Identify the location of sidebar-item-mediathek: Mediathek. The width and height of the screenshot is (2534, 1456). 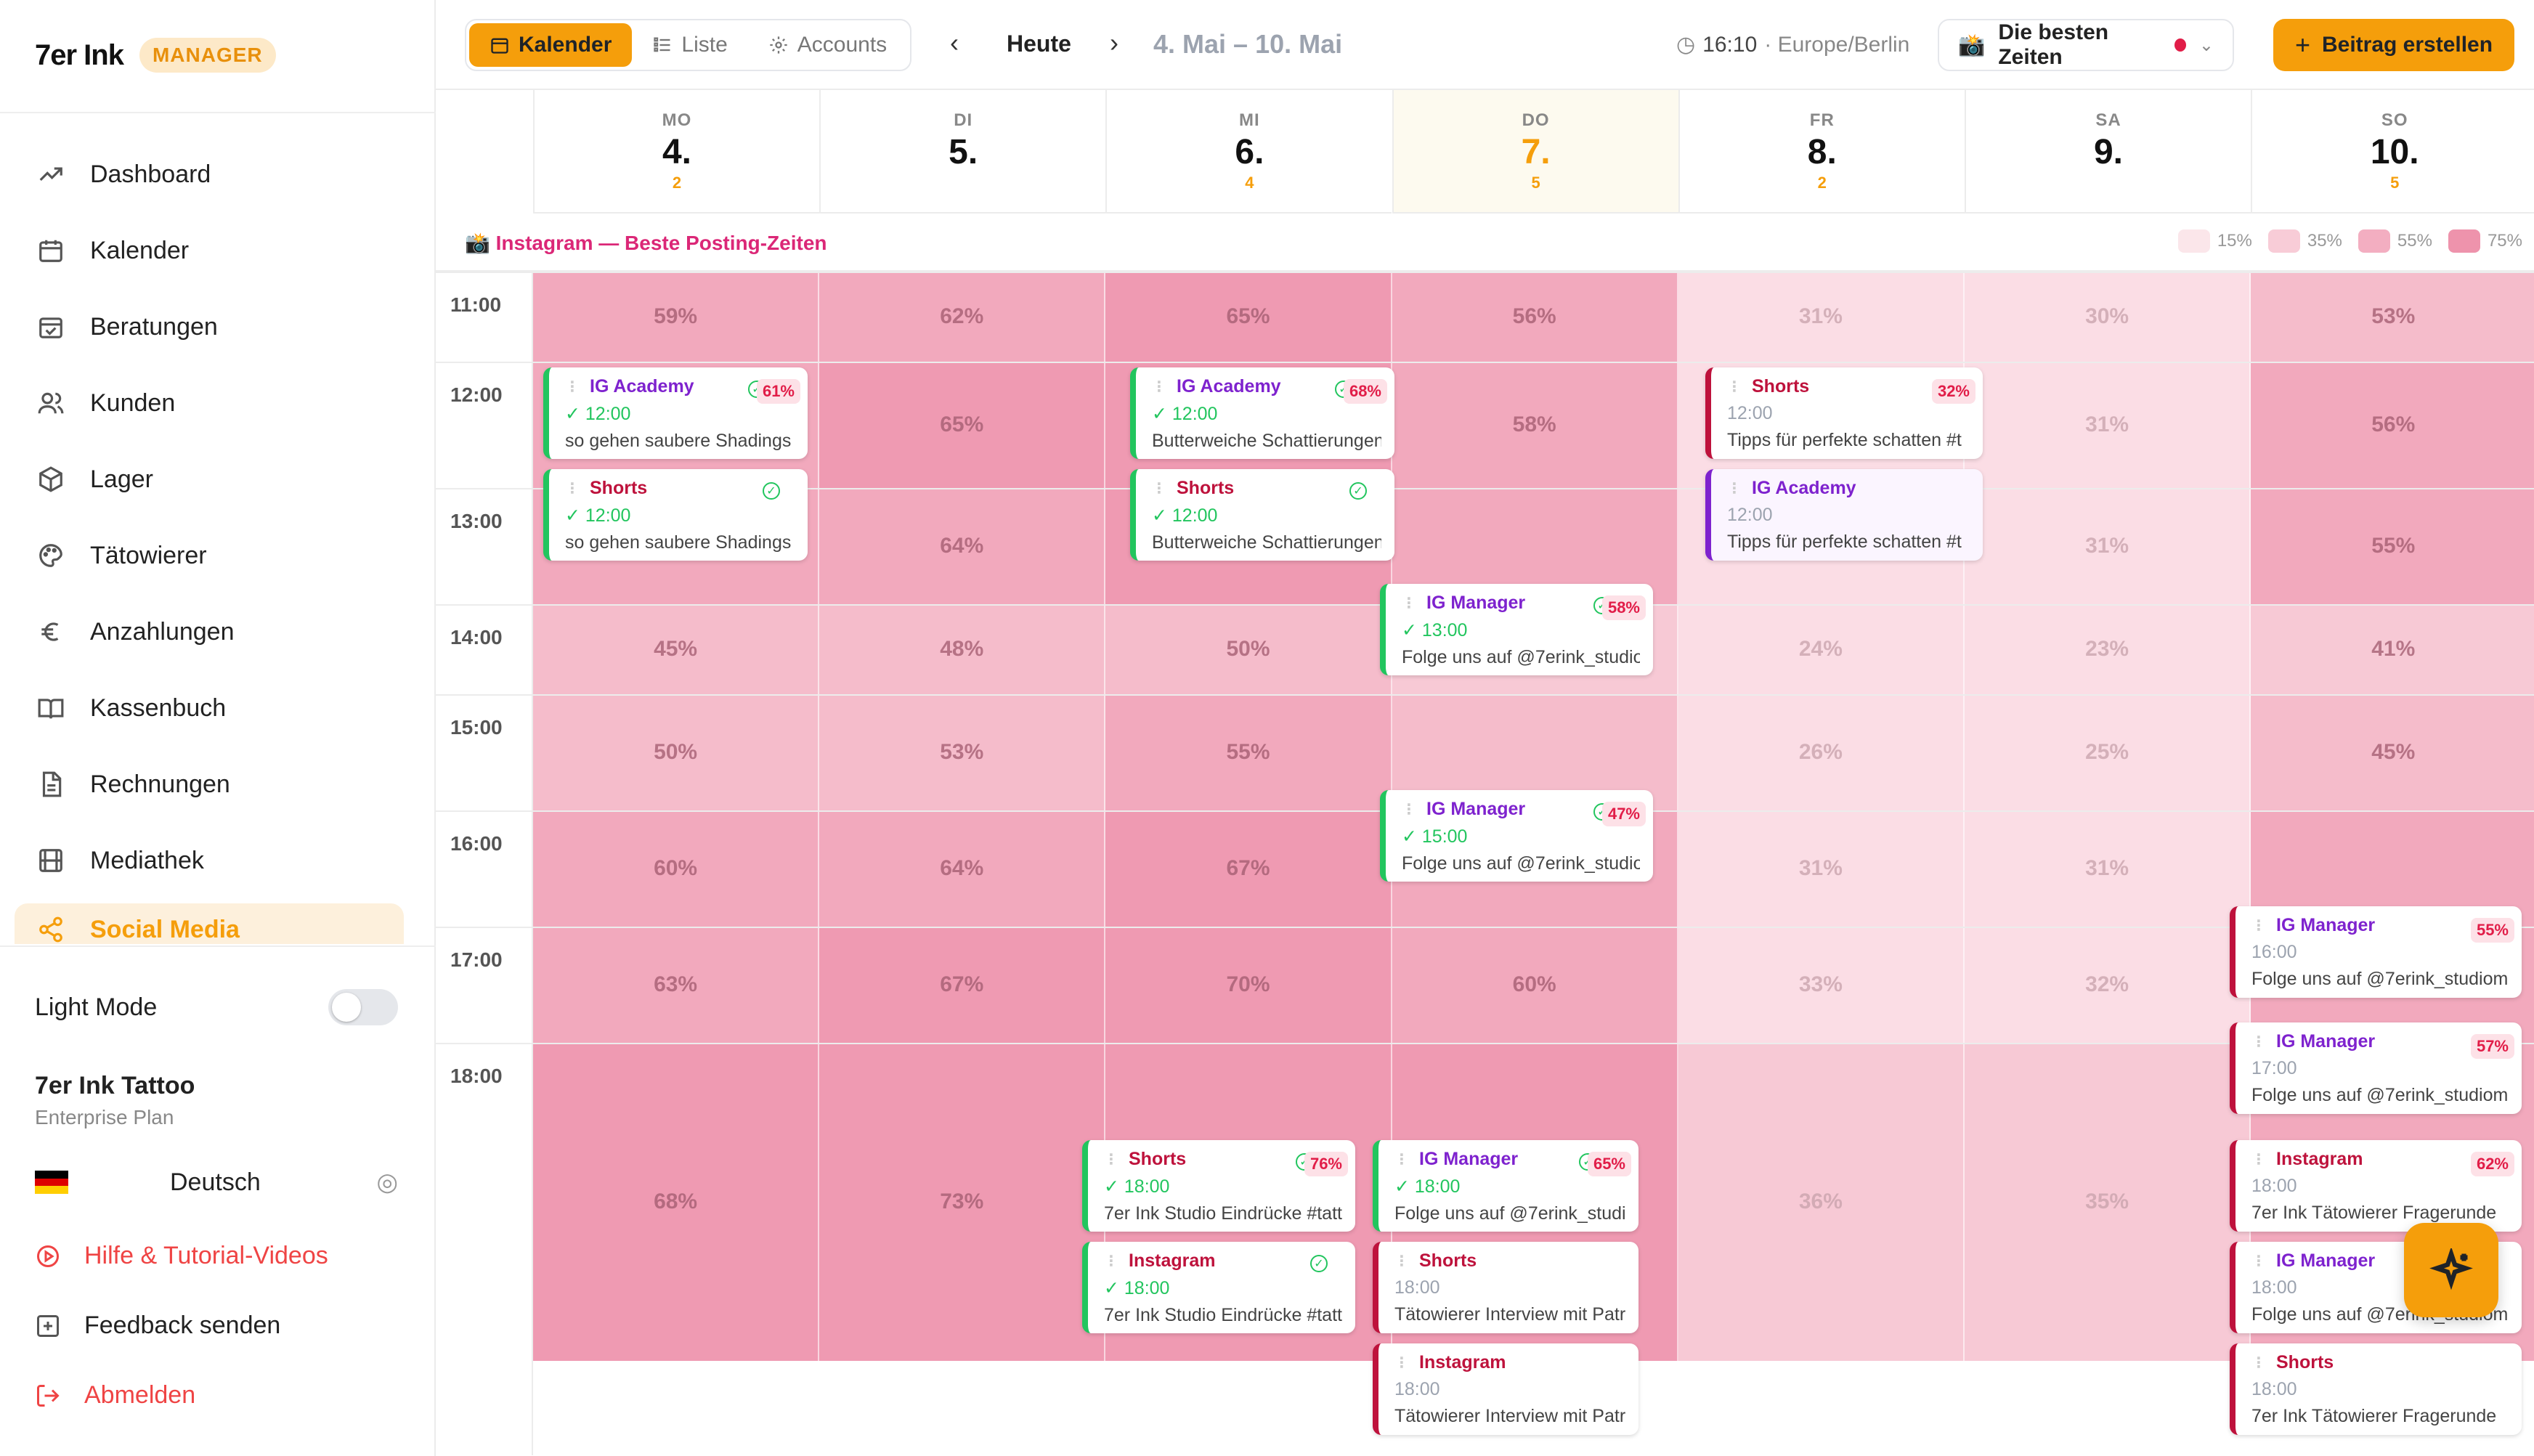
(209, 860).